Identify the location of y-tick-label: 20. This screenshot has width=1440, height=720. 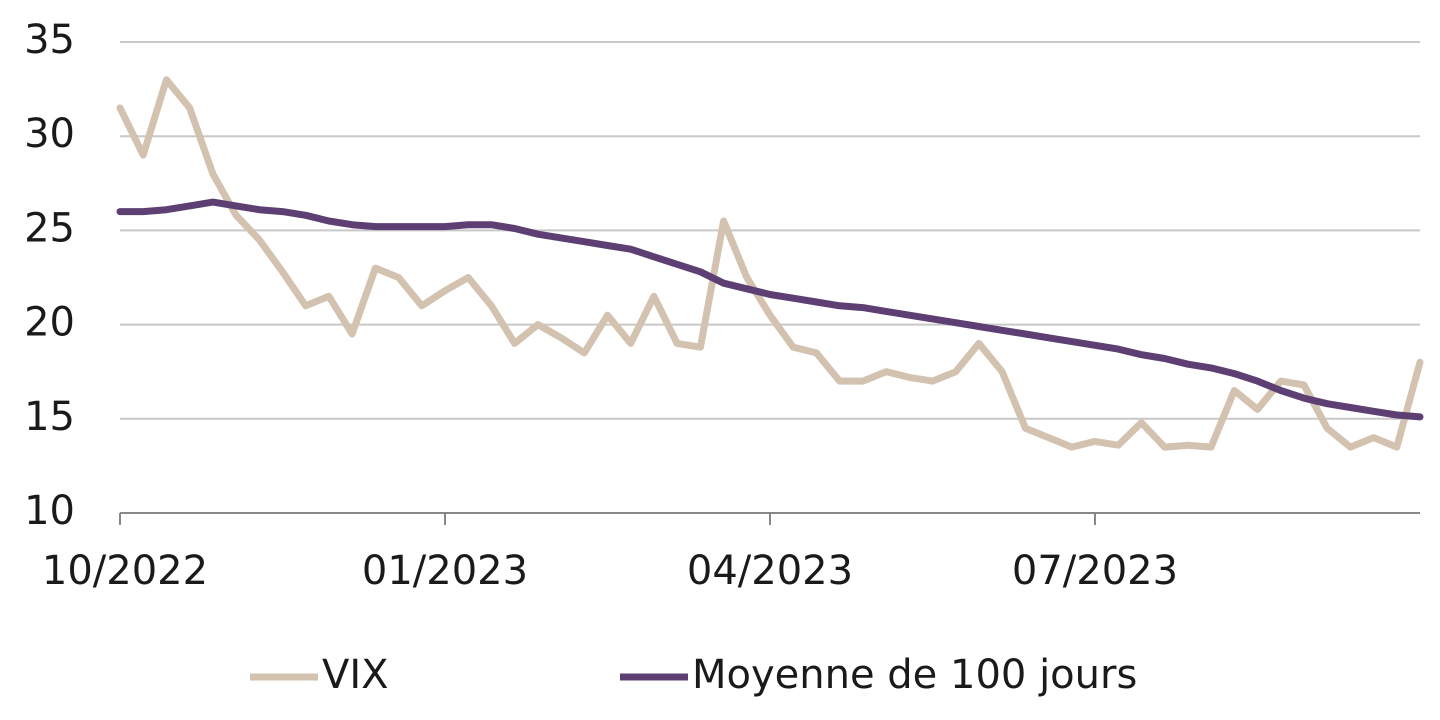
(49, 323).